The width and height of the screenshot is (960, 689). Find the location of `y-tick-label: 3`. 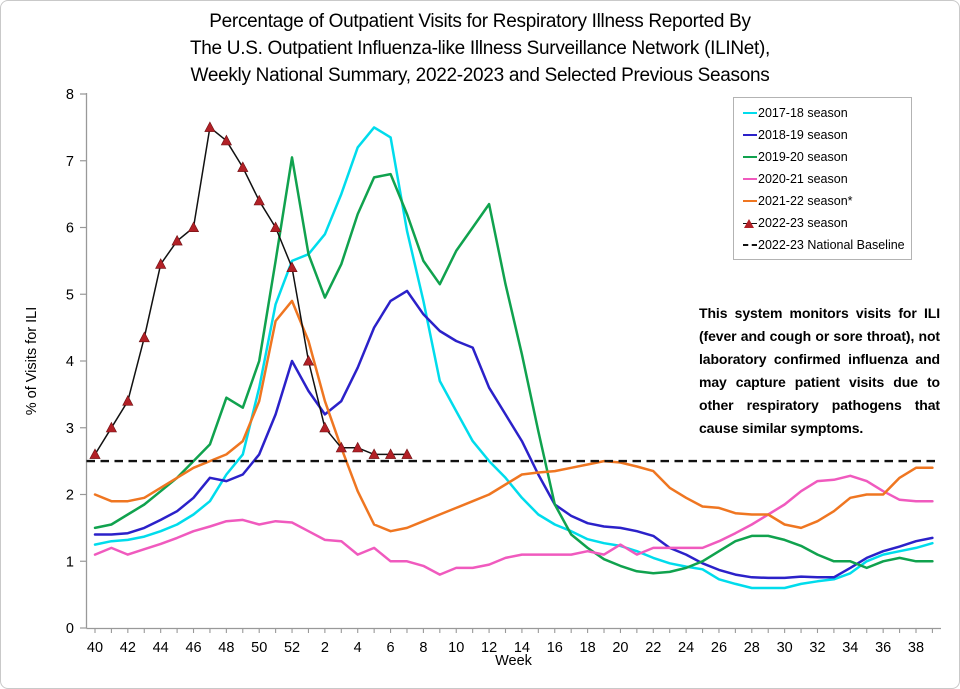

y-tick-label: 3 is located at coordinates (70, 429).